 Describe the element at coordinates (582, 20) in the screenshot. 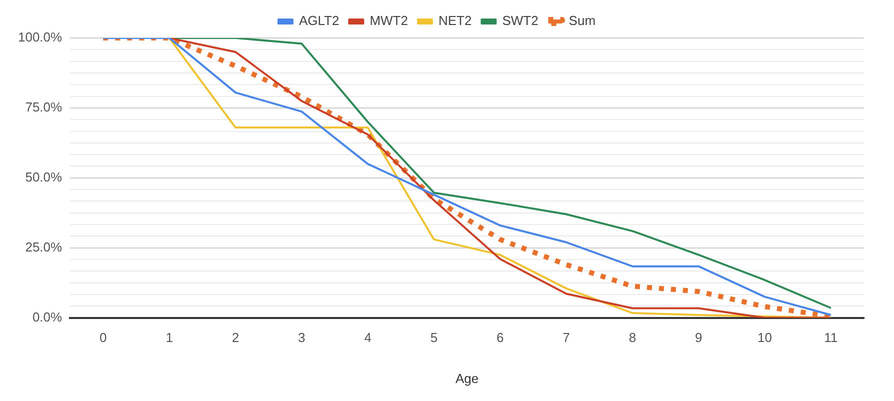

I see `legend-label: Sum` at that location.